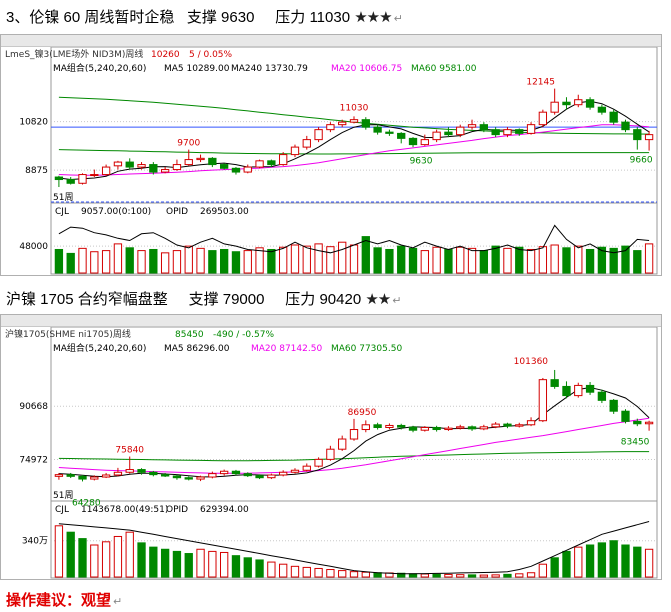  I want to click on heading-title: 沪镍 1705 合约窄幅盘整, so click(87, 299).